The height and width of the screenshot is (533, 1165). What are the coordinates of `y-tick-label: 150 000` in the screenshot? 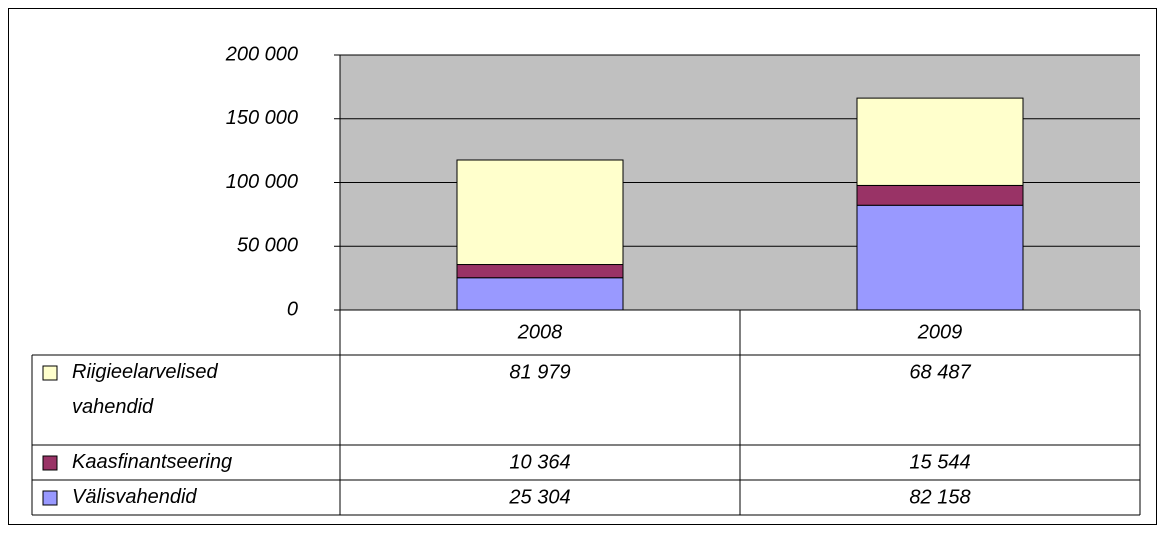 It's located at (262, 118).